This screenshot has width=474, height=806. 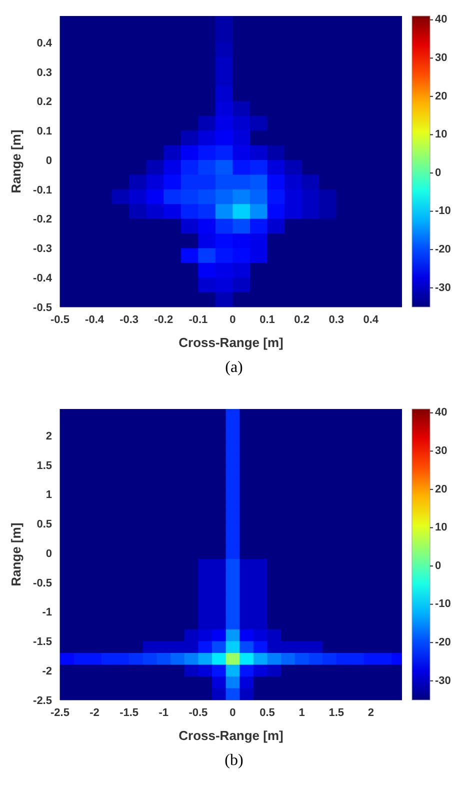 What do you see at coordinates (47, 612) in the screenshot?
I see `y-tick-label: -1` at bounding box center [47, 612].